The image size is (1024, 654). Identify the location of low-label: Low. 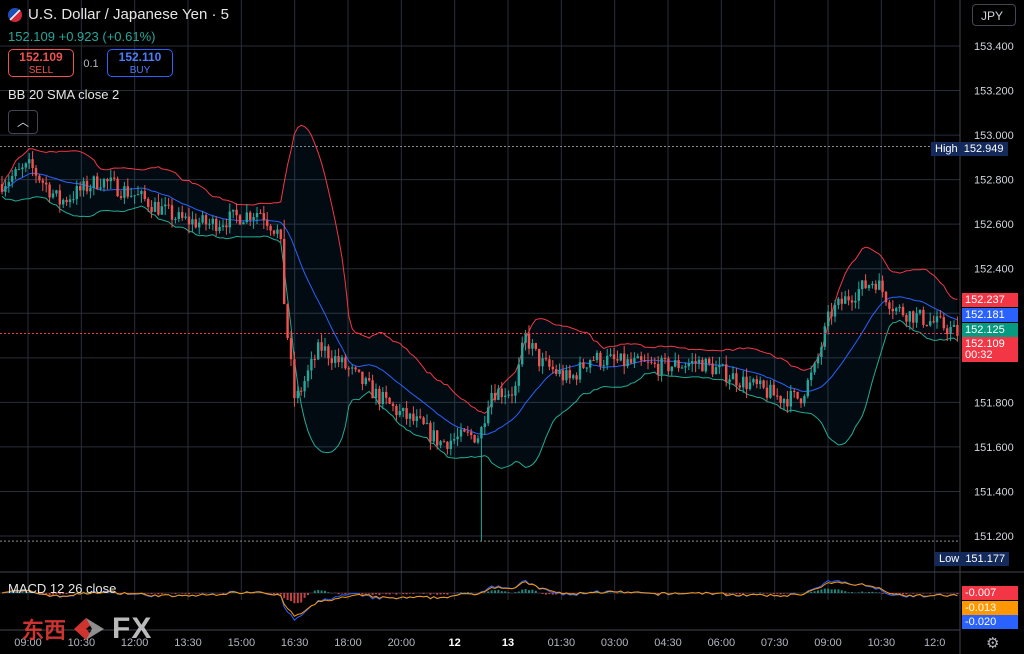
(949, 559).